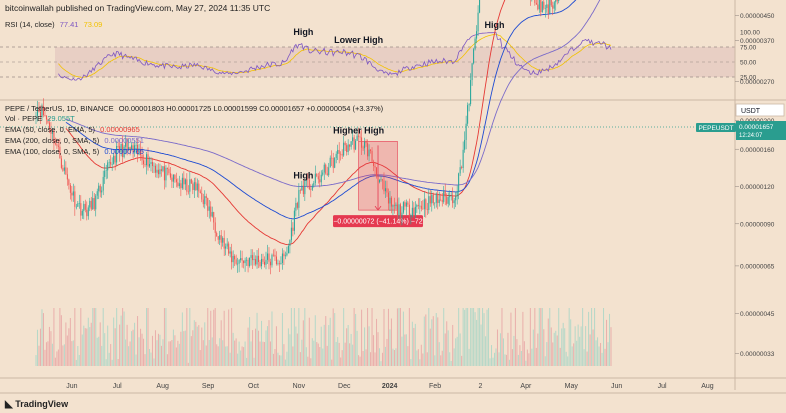  What do you see at coordinates (750, 33) in the screenshot?
I see `rsi-axis-label: 100.00` at bounding box center [750, 33].